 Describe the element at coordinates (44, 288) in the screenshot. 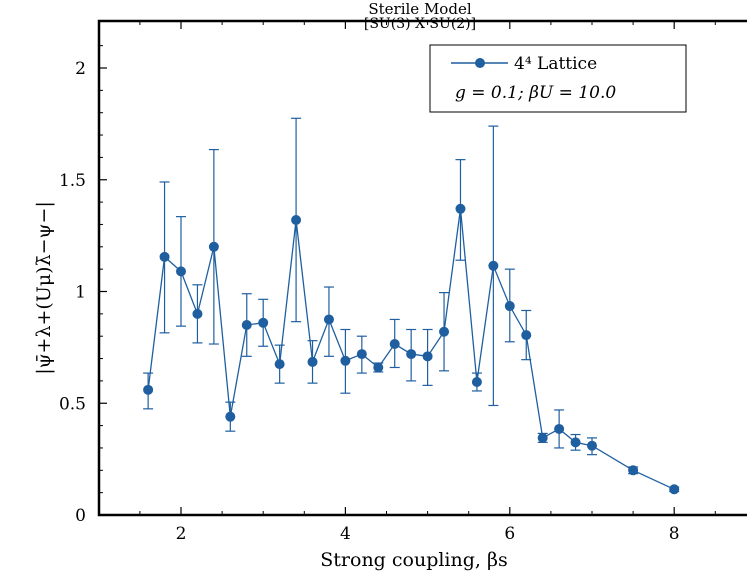

I see `y-axis-label: |ψ̄+λ+(Uμ)λ̄−ψ−|` at that location.